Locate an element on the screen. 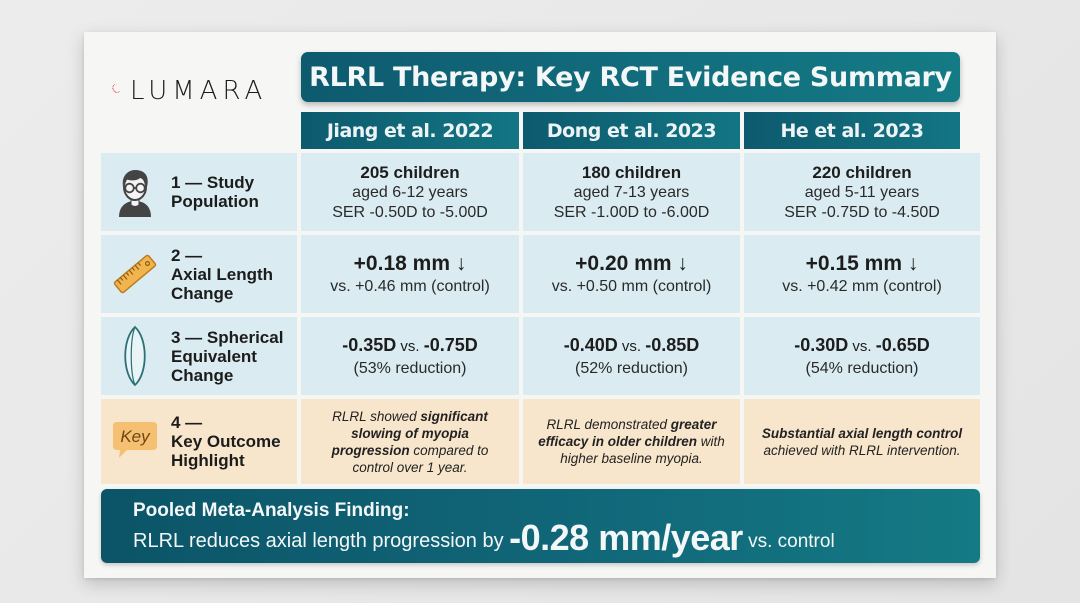 This screenshot has height=603, width=1080. se-treatment-value: -0.35D is located at coordinates (369, 344).